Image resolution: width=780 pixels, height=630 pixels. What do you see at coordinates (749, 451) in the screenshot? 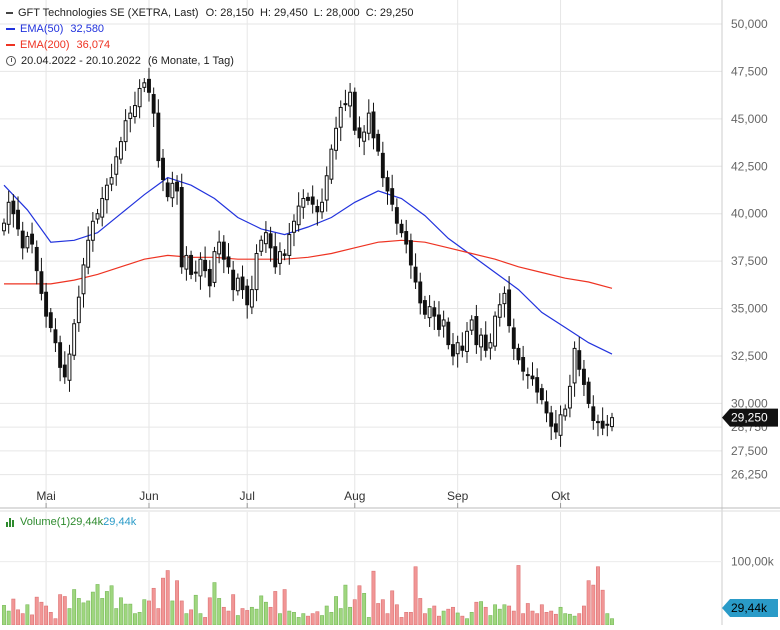
I see `y-tick-label: 27,500` at bounding box center [749, 451].